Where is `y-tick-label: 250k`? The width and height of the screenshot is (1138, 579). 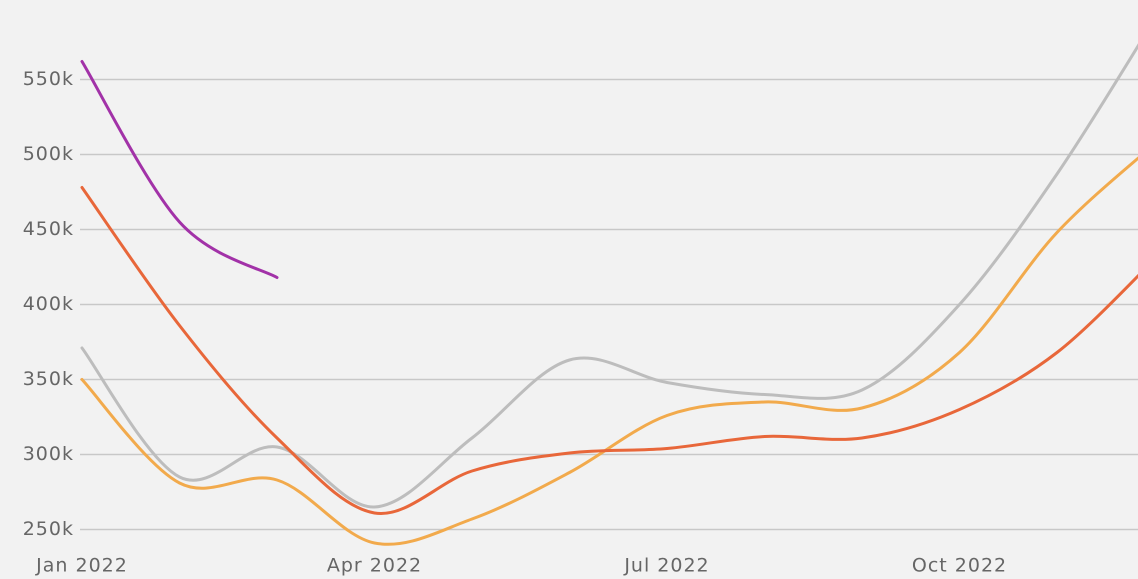
y-tick-label: 250k is located at coordinates (48, 529).